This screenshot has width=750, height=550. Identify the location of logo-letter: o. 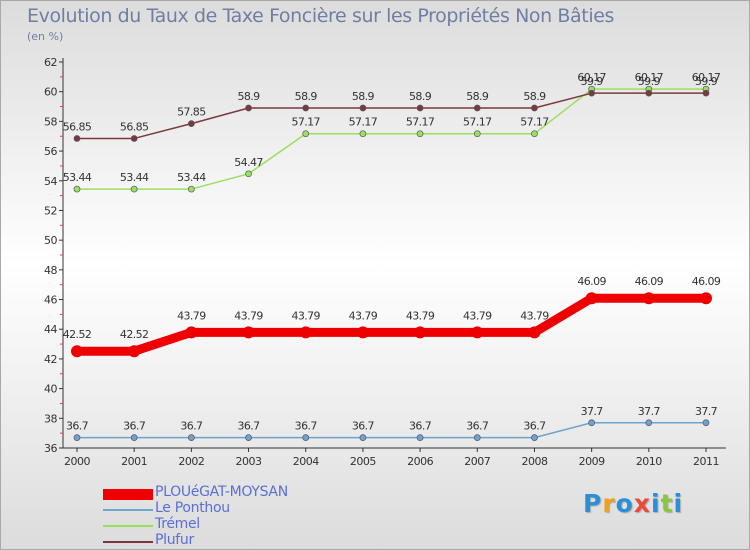
(624, 503).